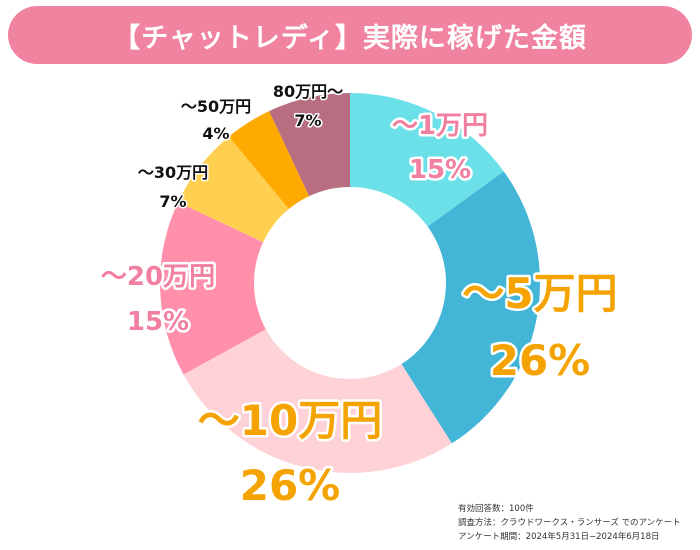  What do you see at coordinates (496, 509) in the screenshot?
I see `footnote-responses: 有効回答数：100件` at bounding box center [496, 509].